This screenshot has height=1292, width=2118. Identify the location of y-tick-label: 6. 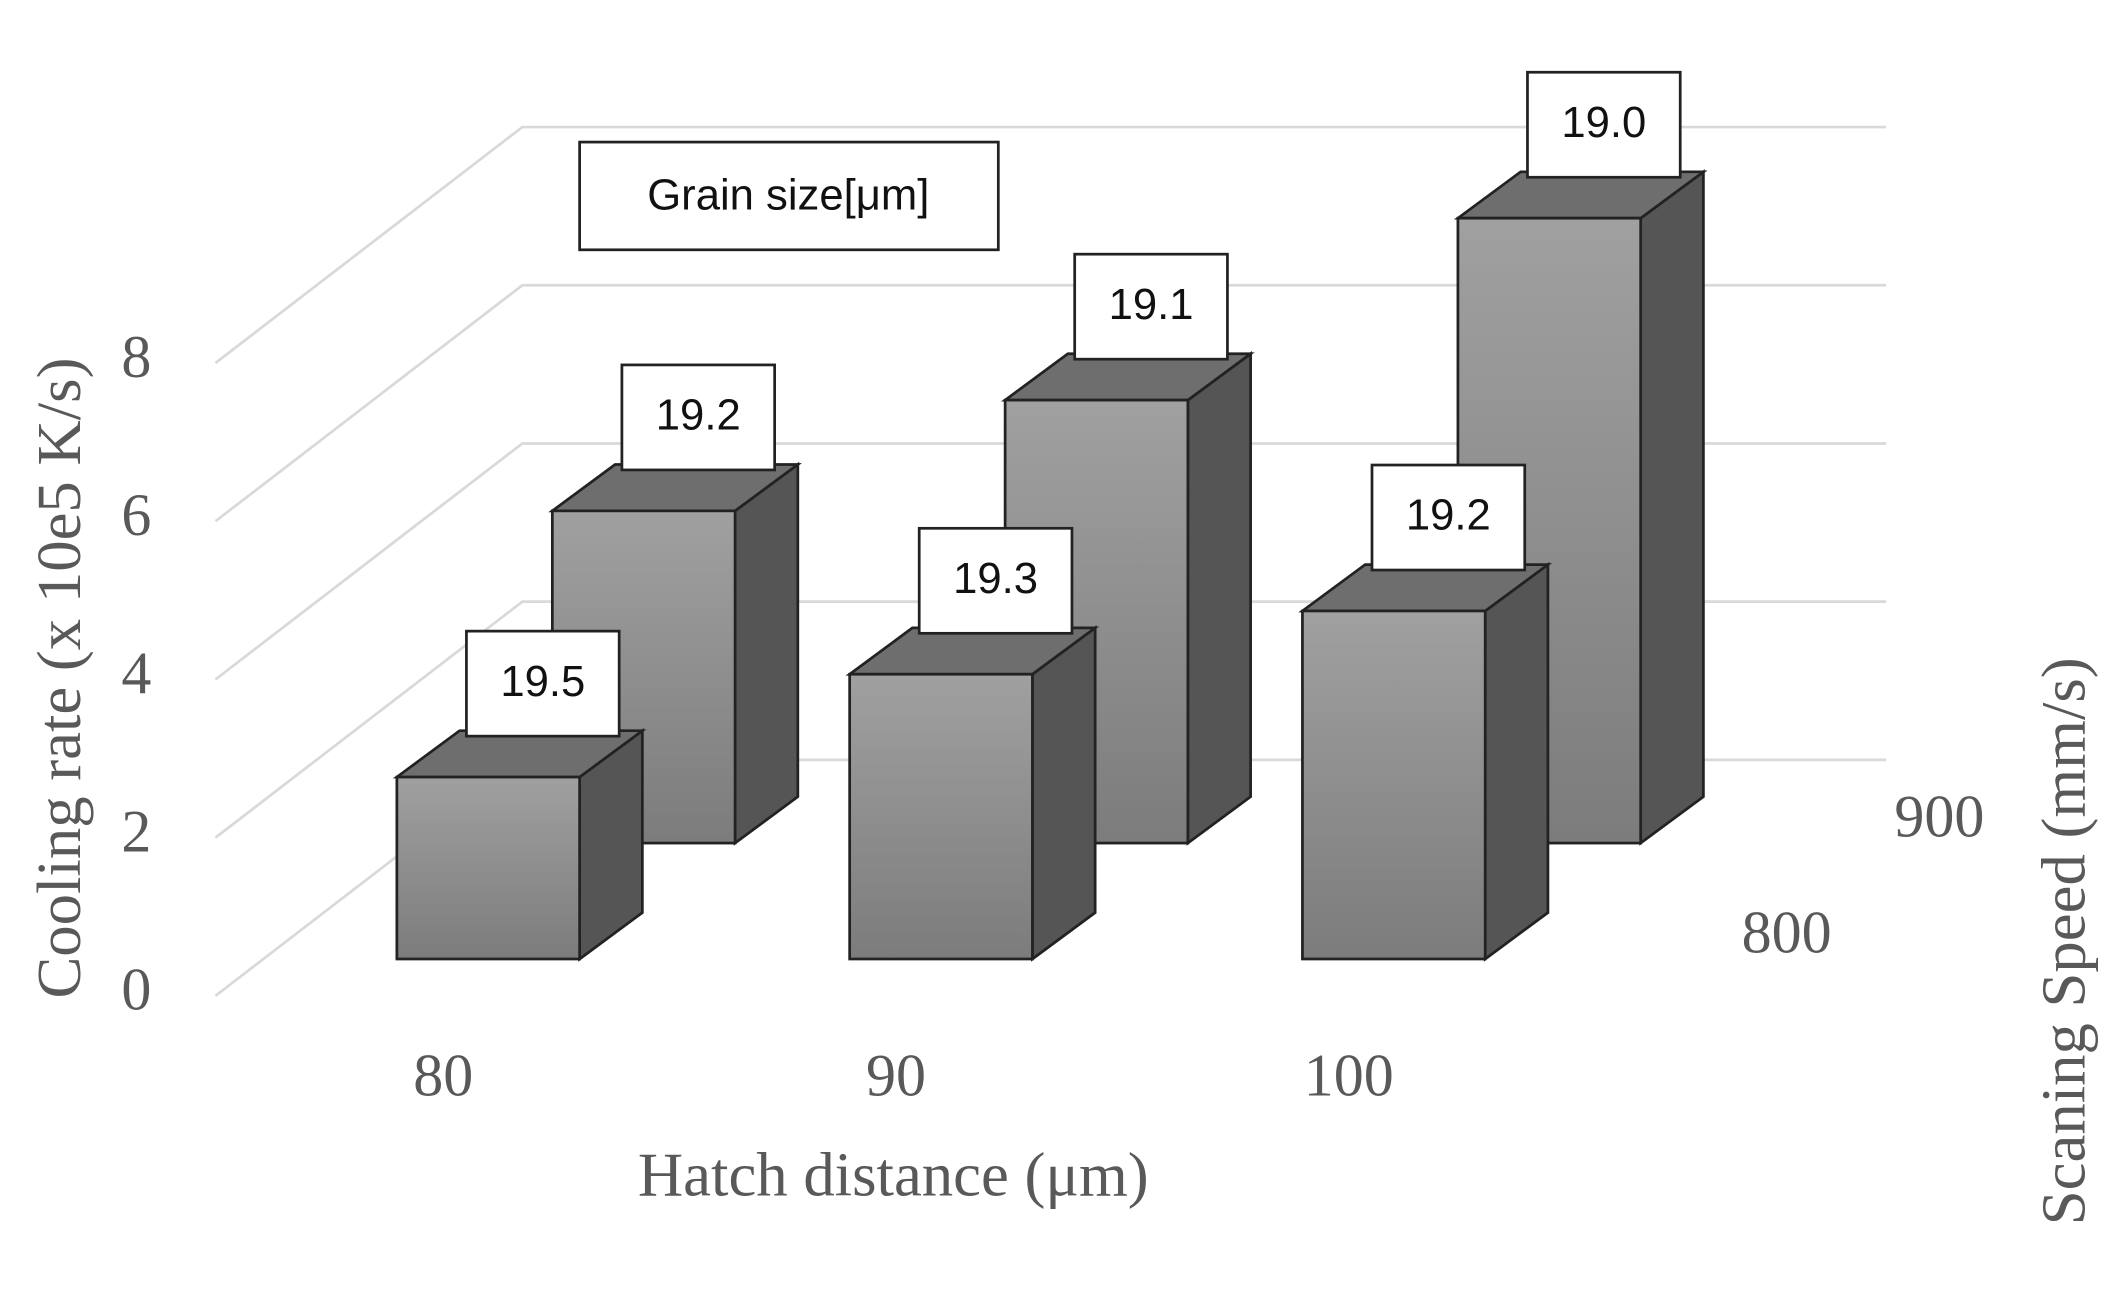
(136, 515).